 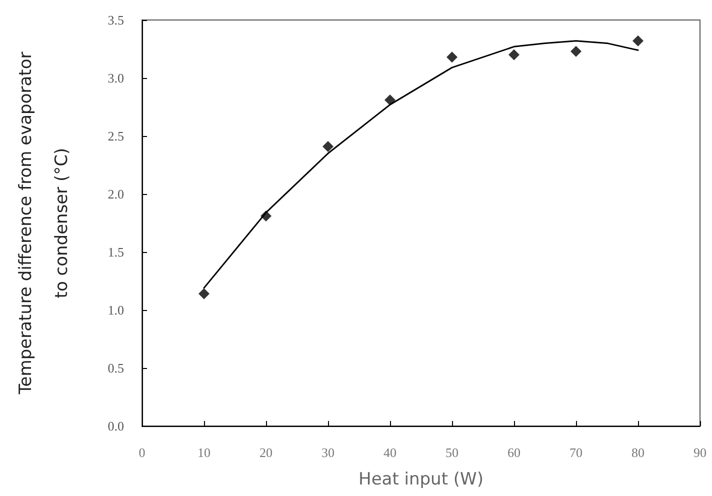 I want to click on y-tick-label: 2.5, so click(x=116, y=136).